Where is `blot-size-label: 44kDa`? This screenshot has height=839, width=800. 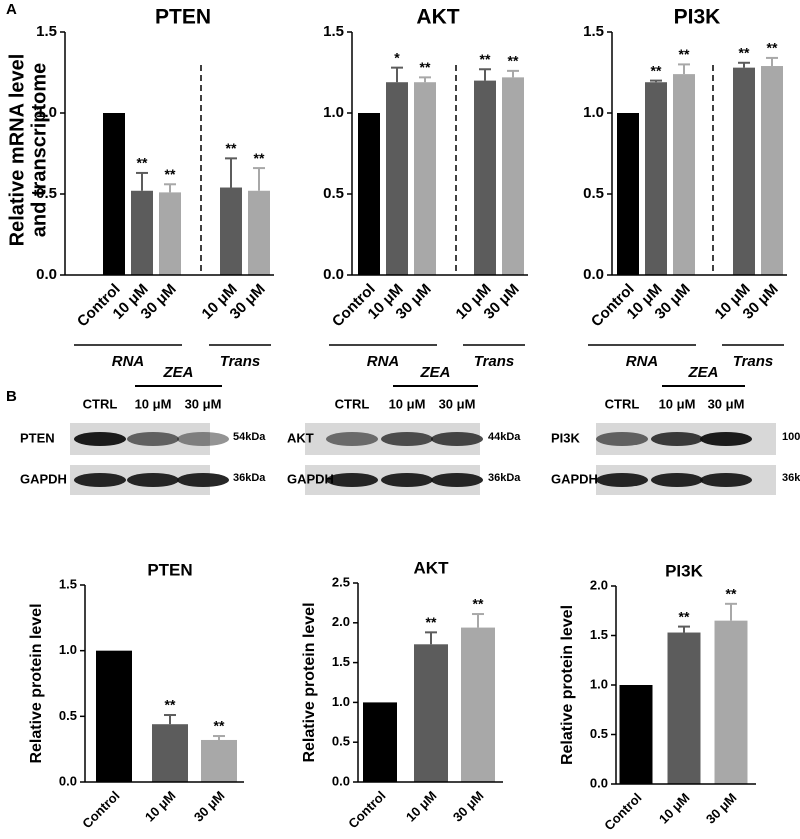 blot-size-label: 44kDa is located at coordinates (504, 437).